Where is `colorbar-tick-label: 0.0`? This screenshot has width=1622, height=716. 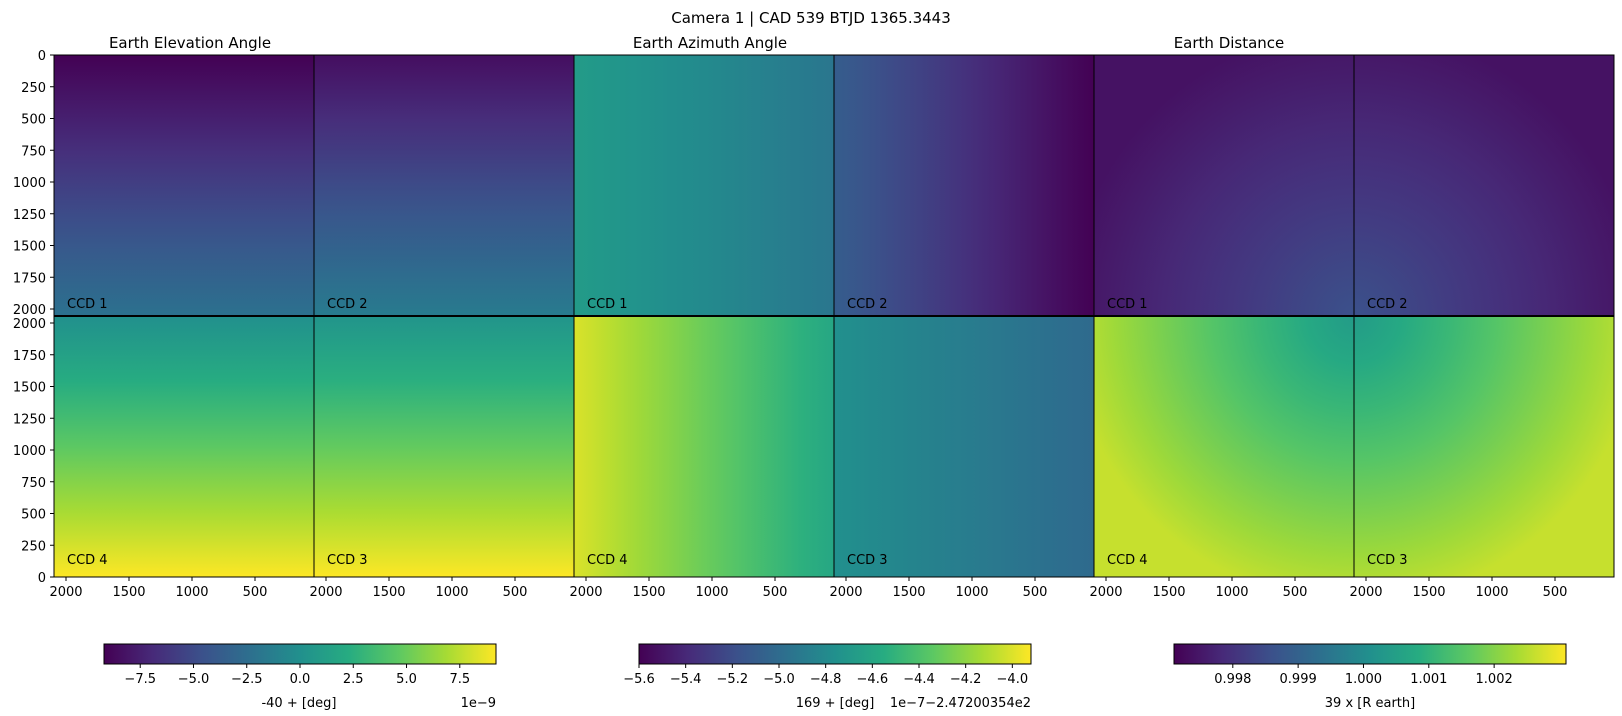 colorbar-tick-label: 0.0 is located at coordinates (300, 679).